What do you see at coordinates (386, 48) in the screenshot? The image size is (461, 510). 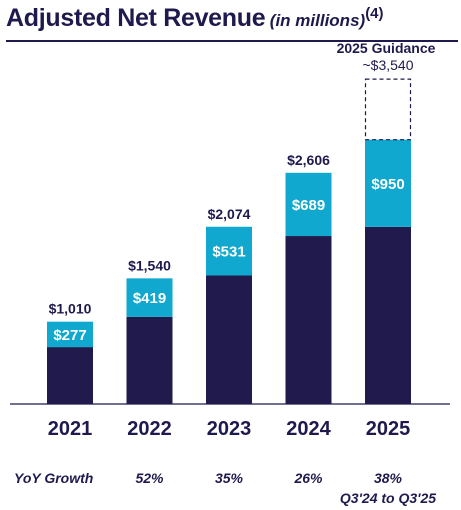 I see `guidance-label: 2025 Guidance` at bounding box center [386, 48].